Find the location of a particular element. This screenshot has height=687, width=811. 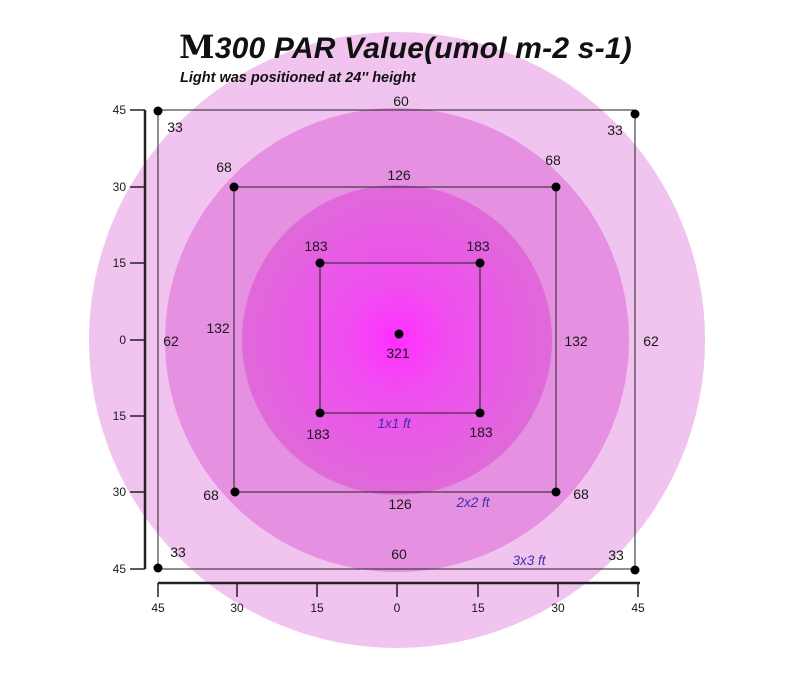

brand-logo-letter: M is located at coordinates (197, 47).